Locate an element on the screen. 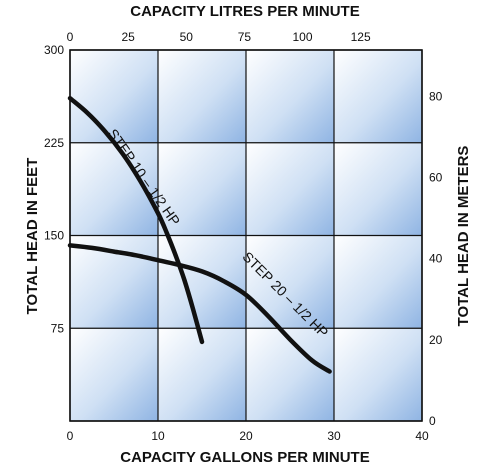  y-tick-label: 75 is located at coordinates (58, 328).